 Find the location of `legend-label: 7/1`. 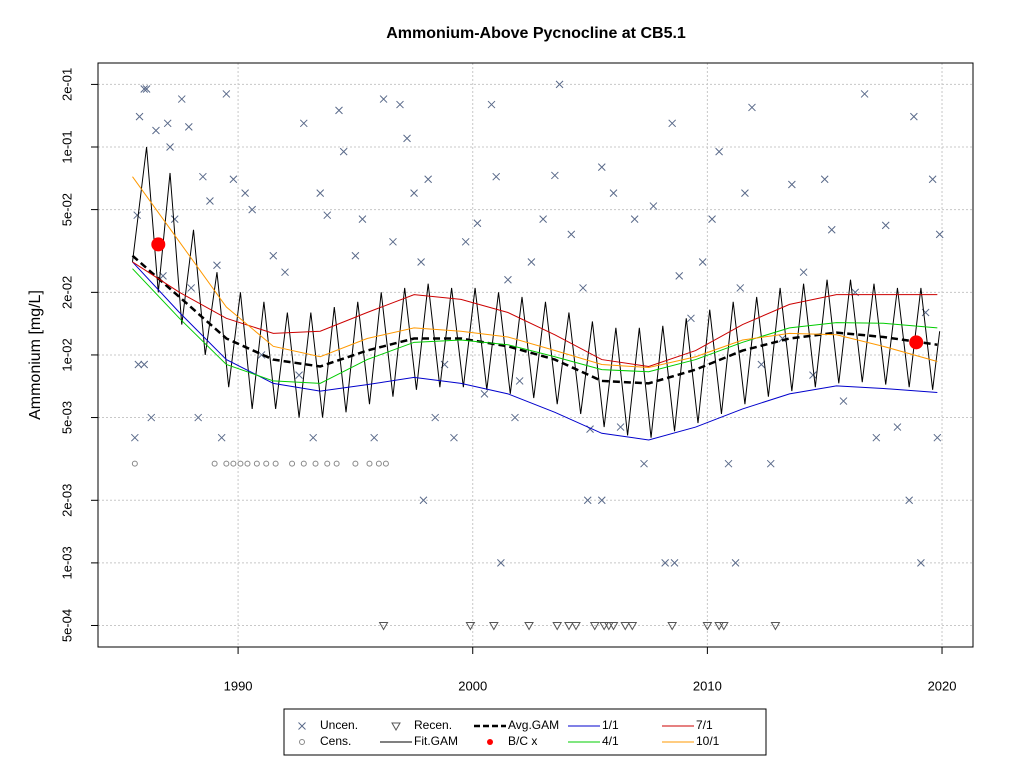

legend-label: 7/1 is located at coordinates (704, 725).